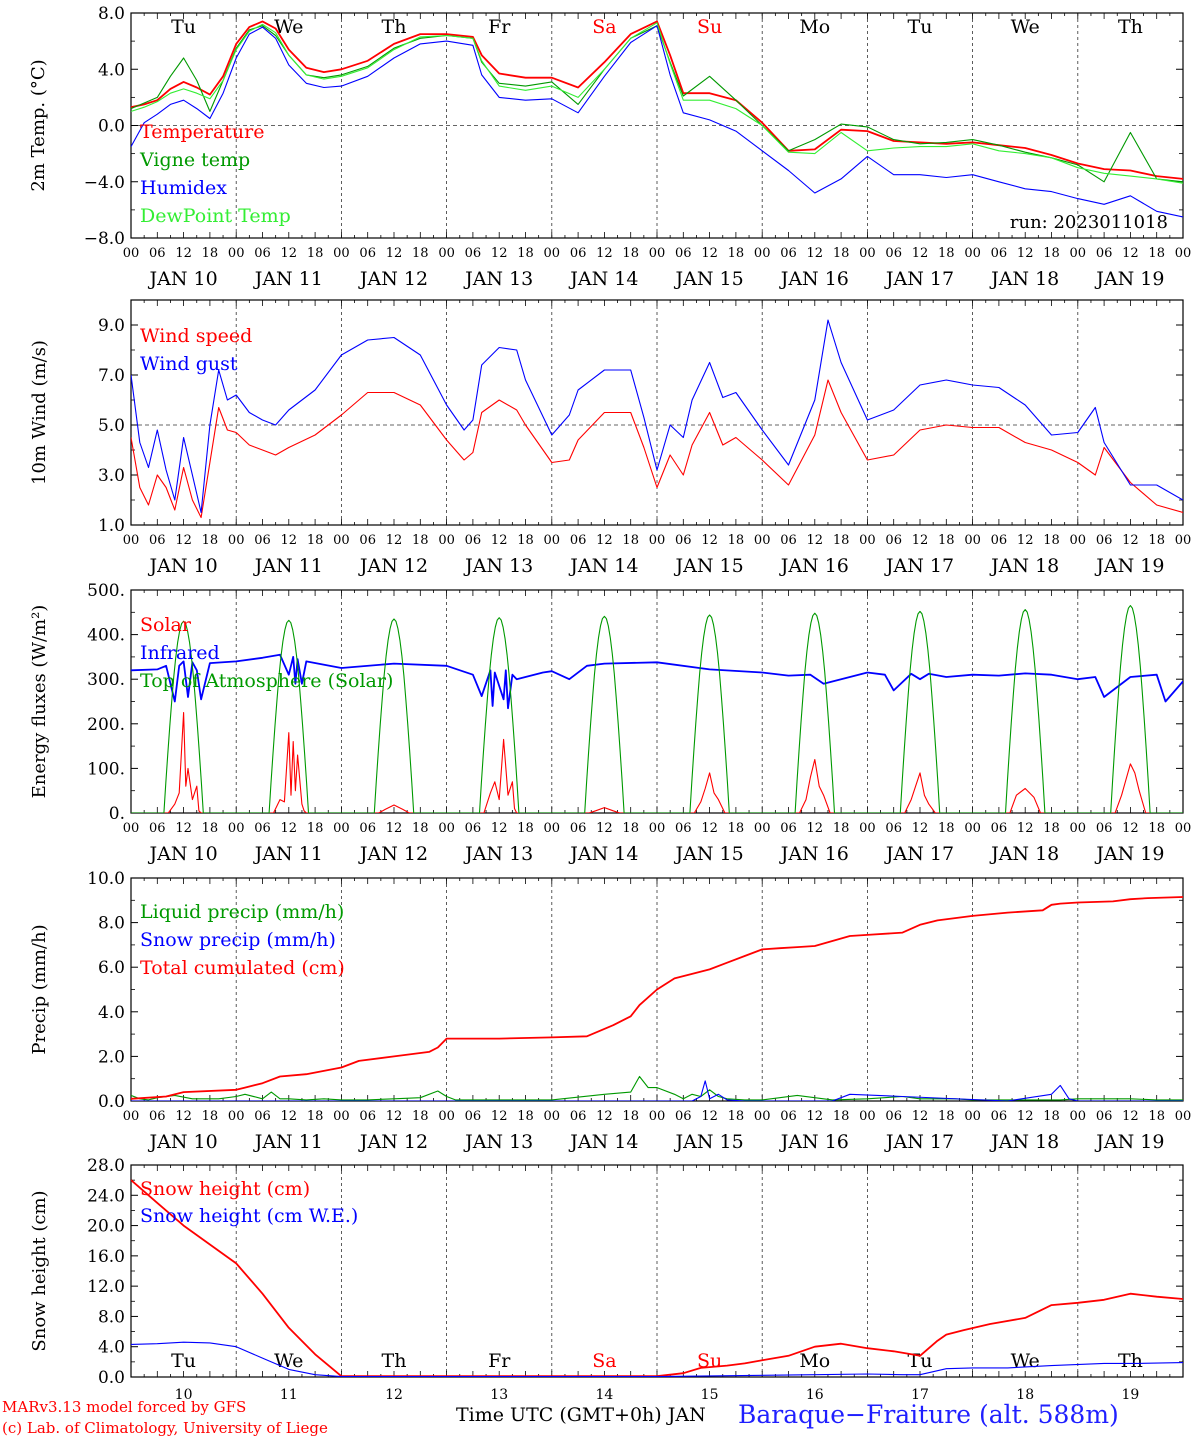 The height and width of the screenshot is (1440, 1194). Describe the element at coordinates (111, 526) in the screenshot. I see `y-tick-label: 1.0` at that location.